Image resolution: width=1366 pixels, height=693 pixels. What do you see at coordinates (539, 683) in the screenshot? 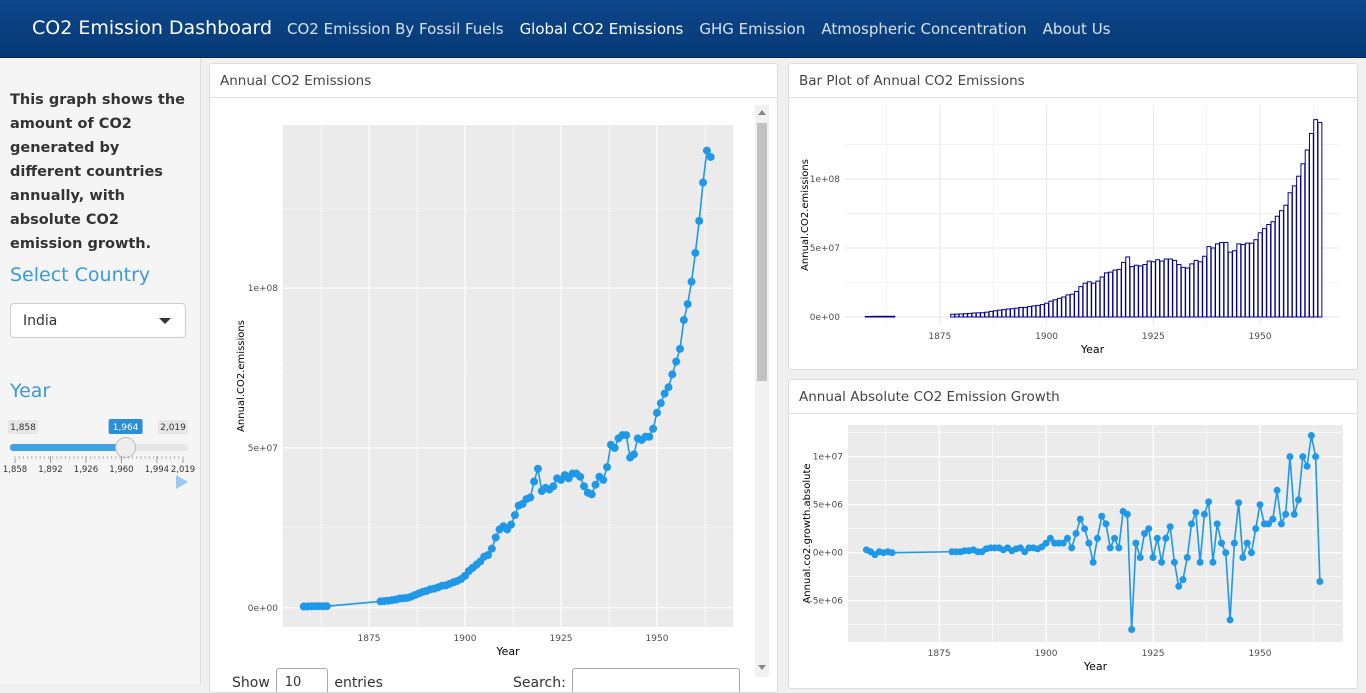
I see `search-label: Search:` at bounding box center [539, 683].